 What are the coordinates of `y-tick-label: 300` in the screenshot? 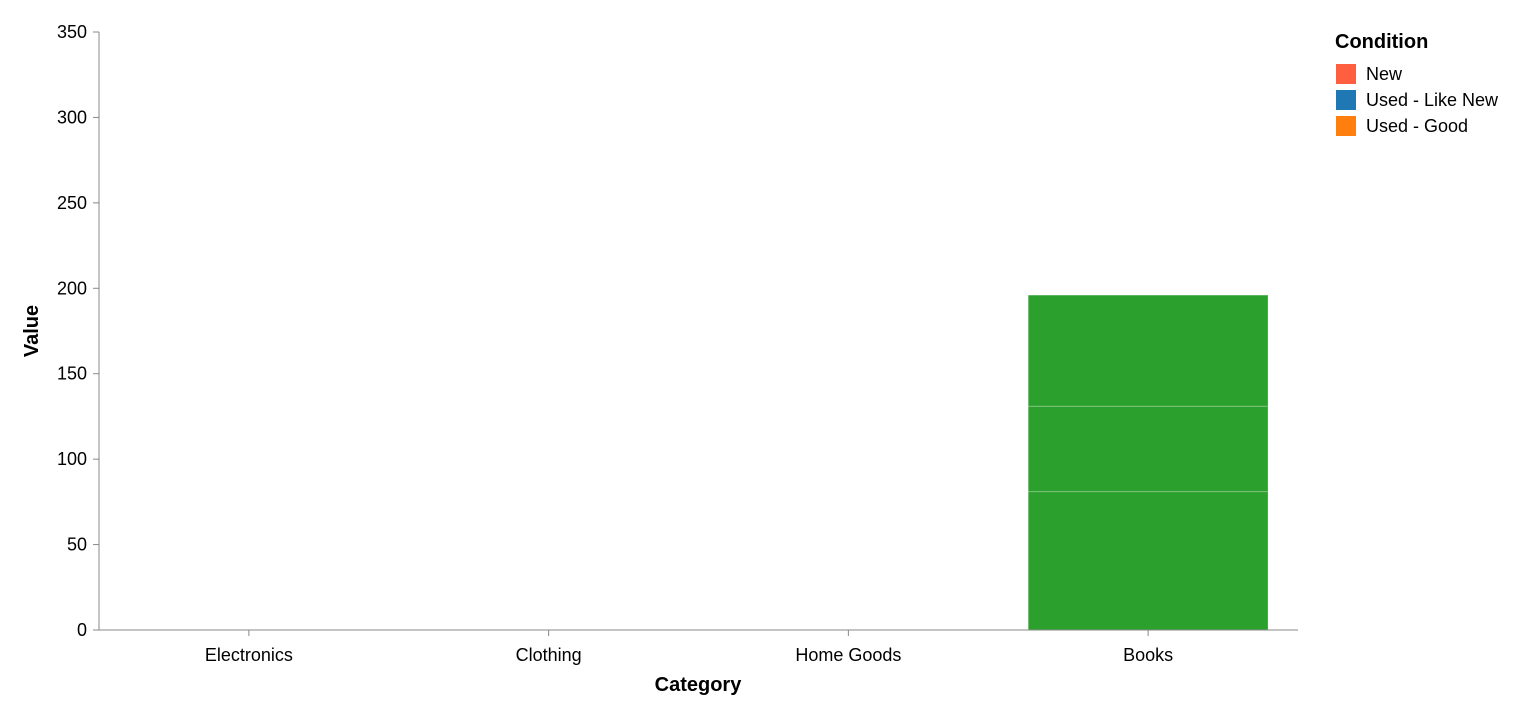 It's located at (72, 117).